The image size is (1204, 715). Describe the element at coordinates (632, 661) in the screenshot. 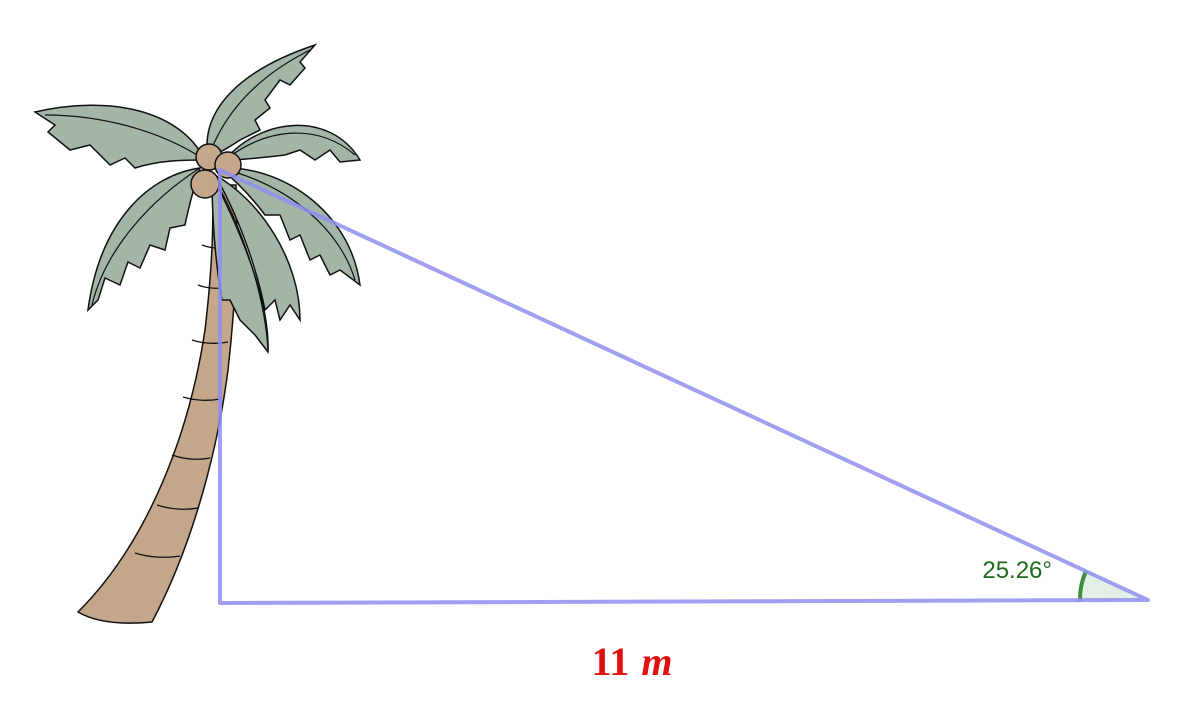

I see `base-label: 11 m` at that location.